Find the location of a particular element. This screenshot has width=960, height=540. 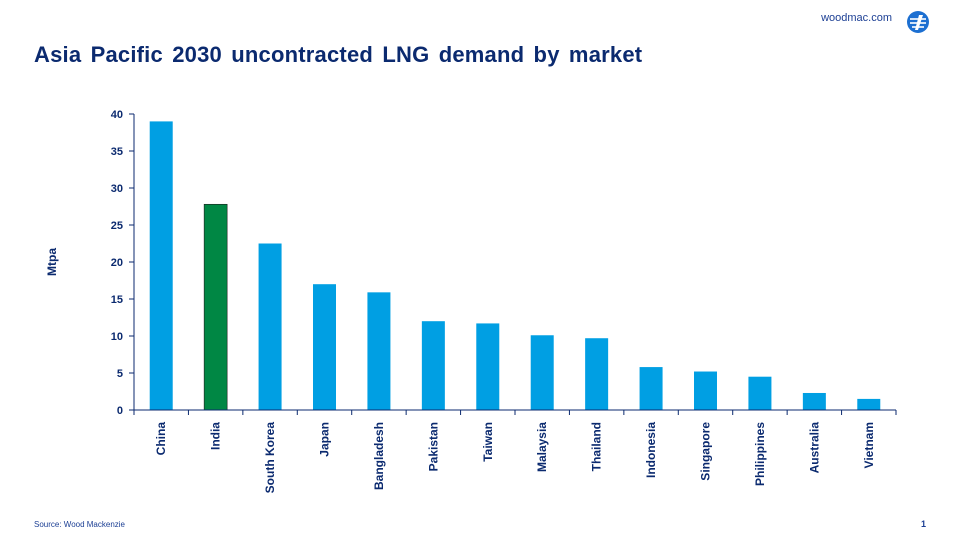

bar-malaysia is located at coordinates (542, 372).